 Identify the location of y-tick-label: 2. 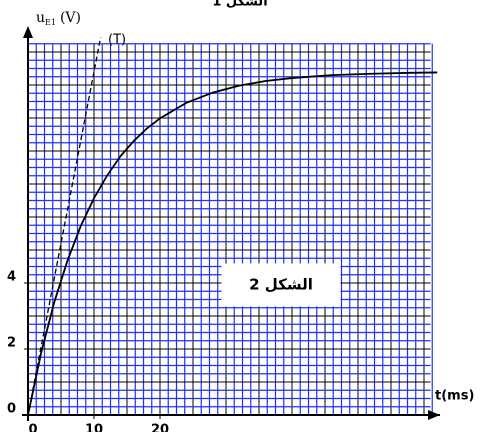
(11, 343).